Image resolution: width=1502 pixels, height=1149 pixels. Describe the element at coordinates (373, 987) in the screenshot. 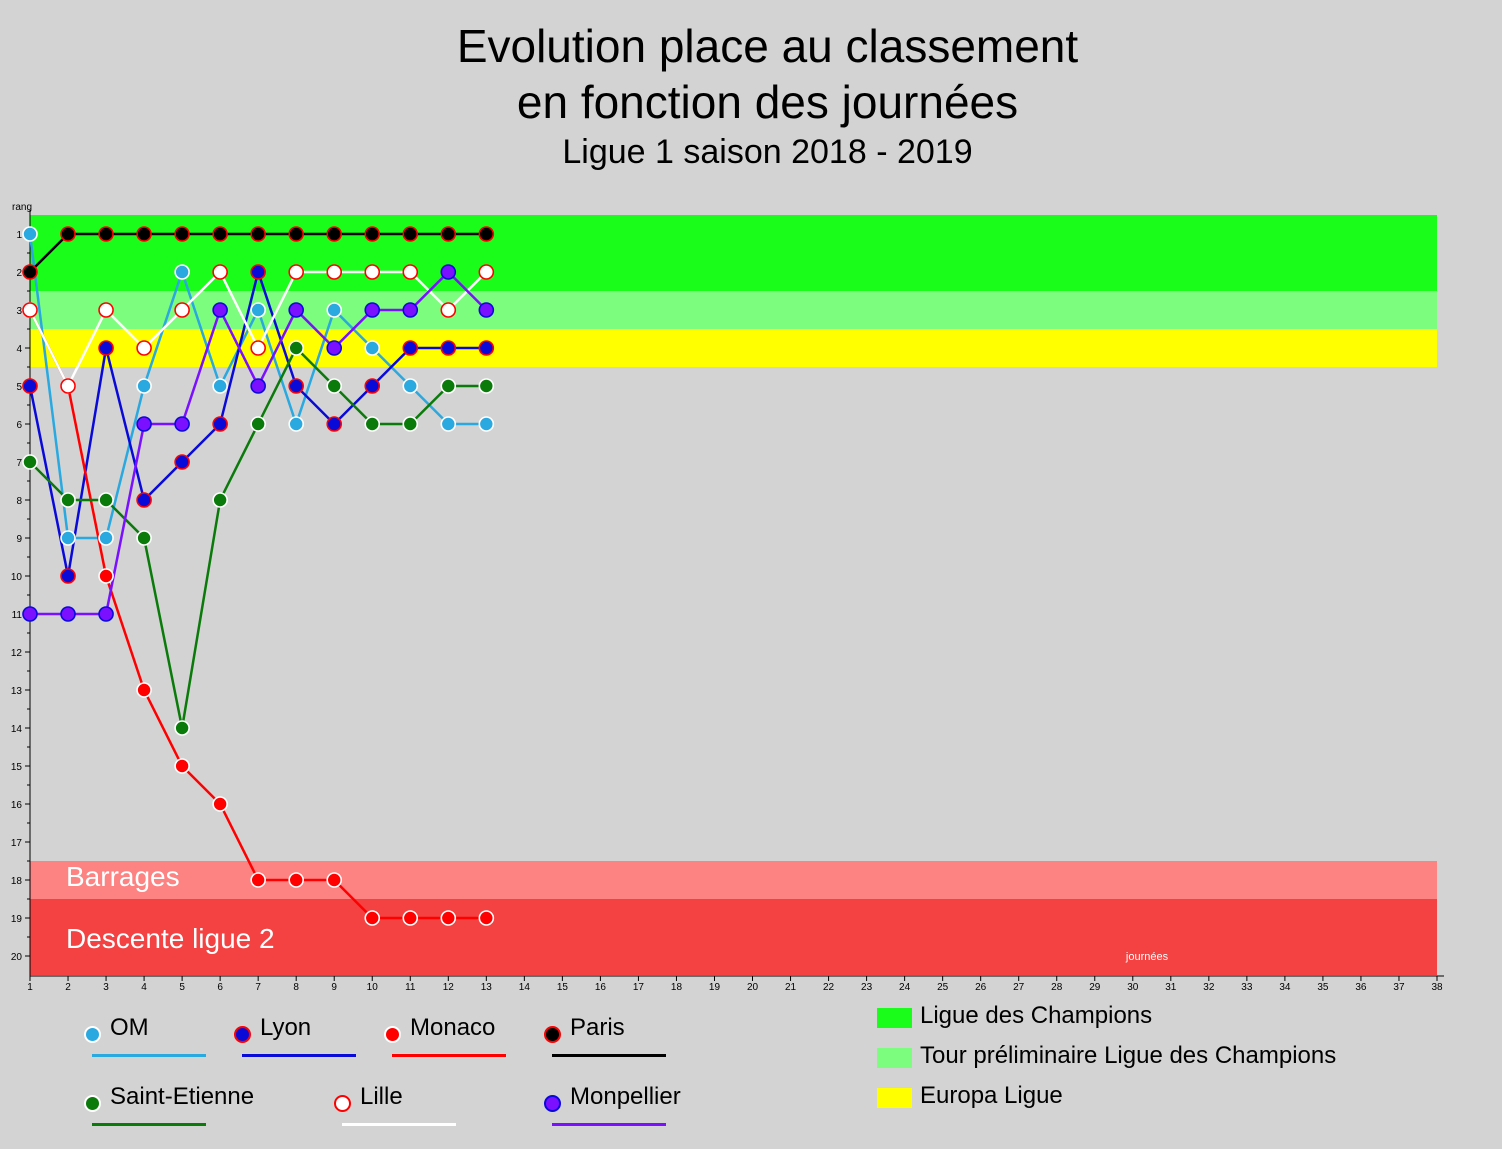

I see `x-tick-label: 10` at that location.